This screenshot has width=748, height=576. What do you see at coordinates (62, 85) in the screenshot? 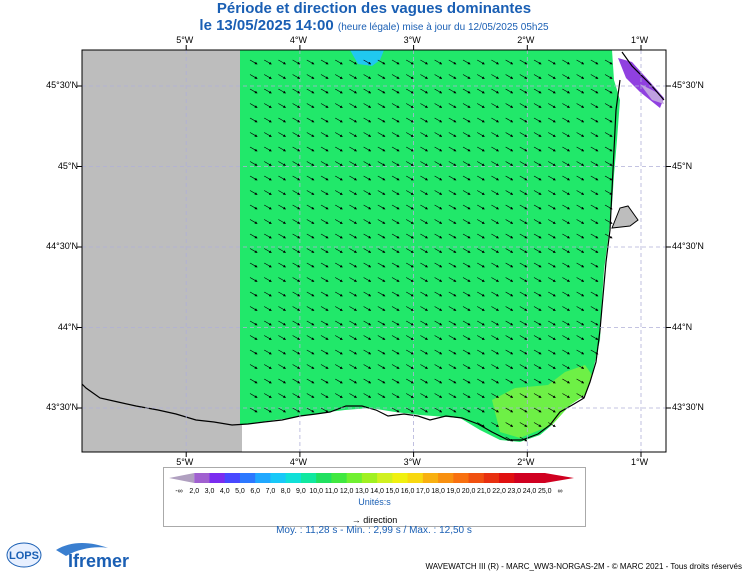
I see `lat-label-left: 45°30'N` at bounding box center [62, 85].